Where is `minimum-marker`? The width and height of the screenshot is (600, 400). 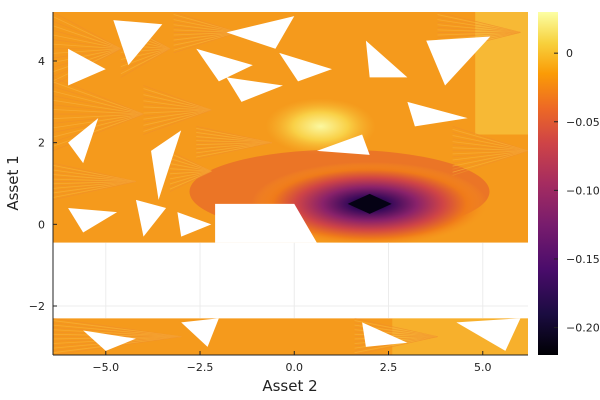
minimum-marker is located at coordinates (369, 203).